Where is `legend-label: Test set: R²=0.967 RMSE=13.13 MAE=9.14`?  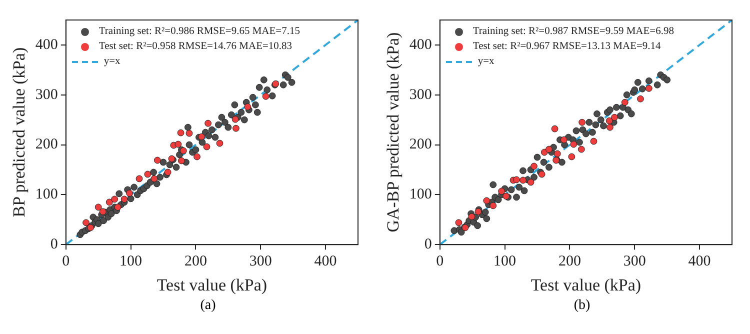 legend-label: Test set: R²=0.967 RMSE=13.13 MAE=9.14 is located at coordinates (566, 46).